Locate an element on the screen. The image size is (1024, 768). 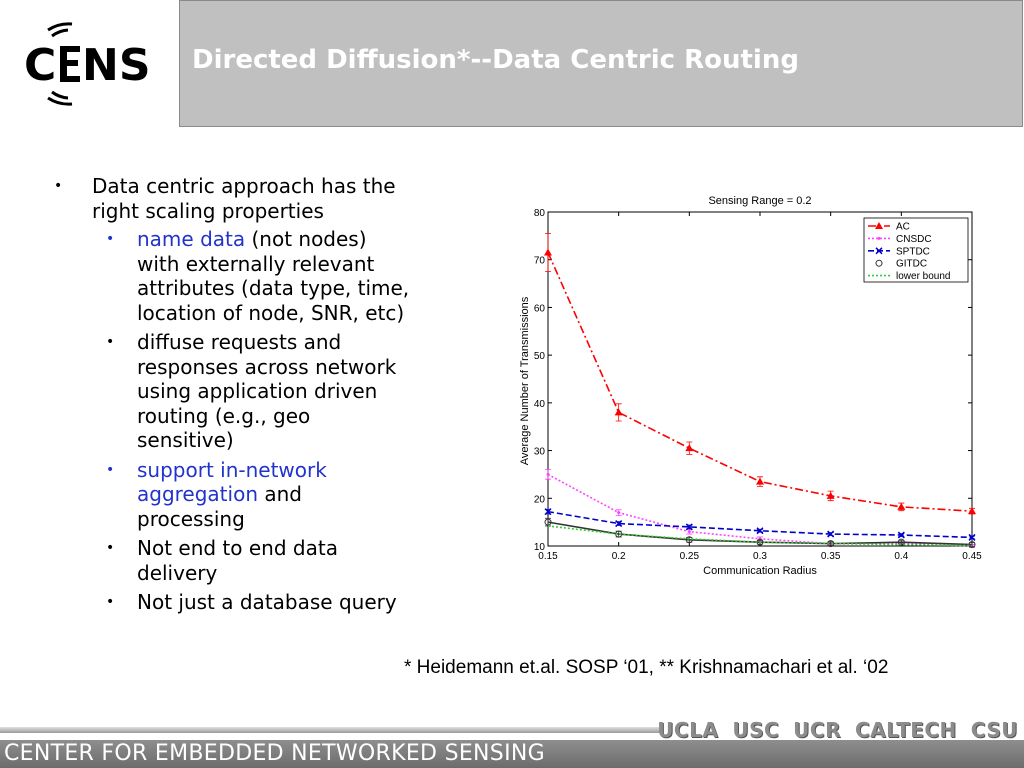
x-tick-label: 0.2 is located at coordinates (619, 556).